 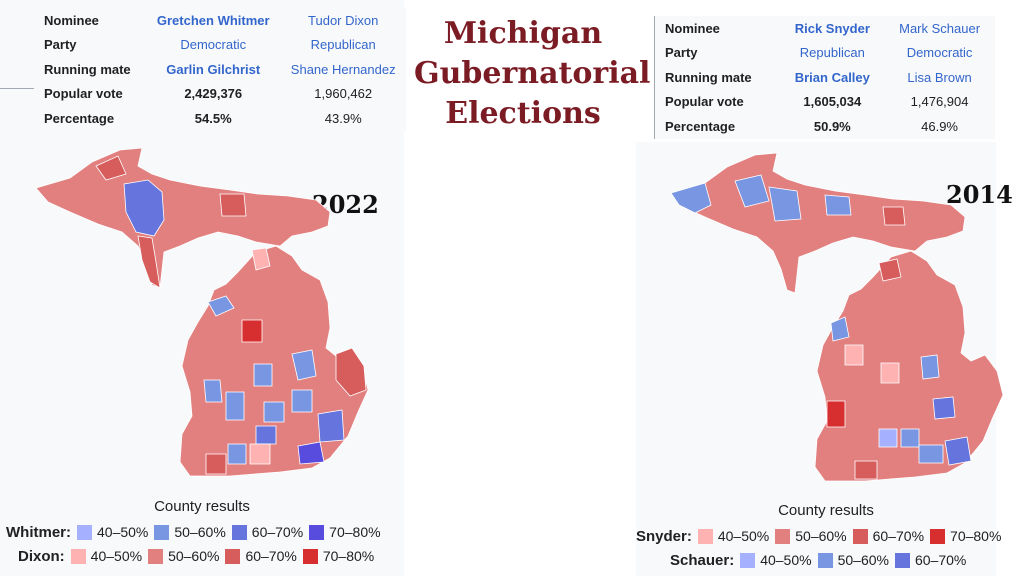 I want to click on page-title: Michigan Gubernatorial Elections, so click(x=532, y=74).